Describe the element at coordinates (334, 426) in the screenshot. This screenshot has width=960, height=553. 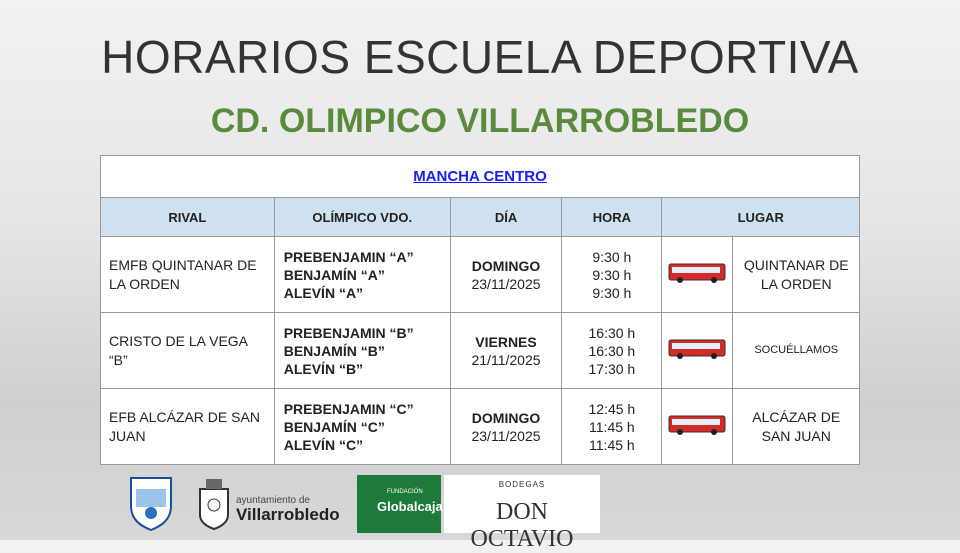
I see `team: BENJAMÍN “C”` at that location.